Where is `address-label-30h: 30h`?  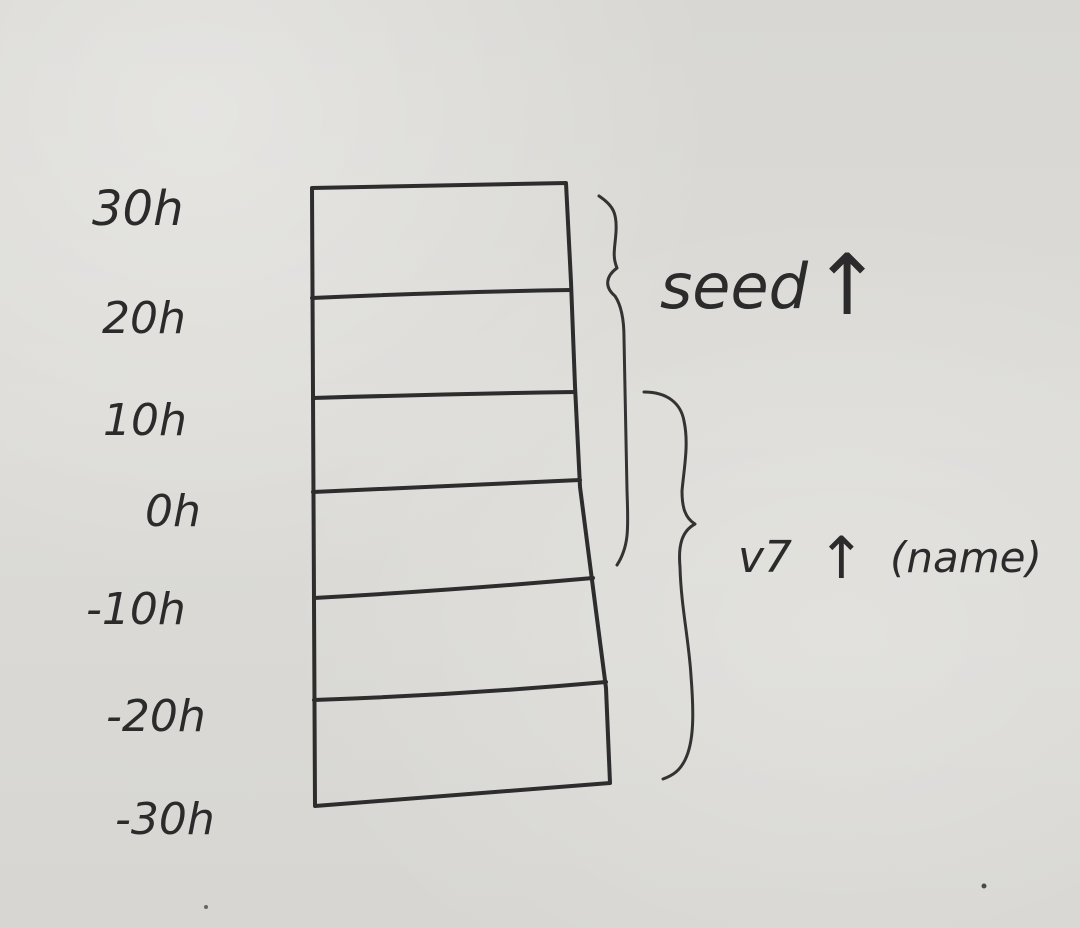 address-label-30h: 30h is located at coordinates (138, 209).